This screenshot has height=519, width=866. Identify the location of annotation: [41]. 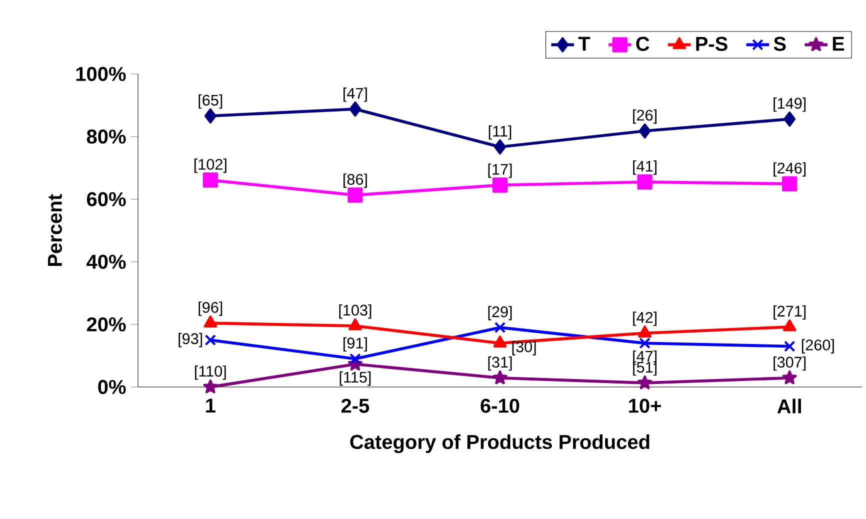
(644, 167).